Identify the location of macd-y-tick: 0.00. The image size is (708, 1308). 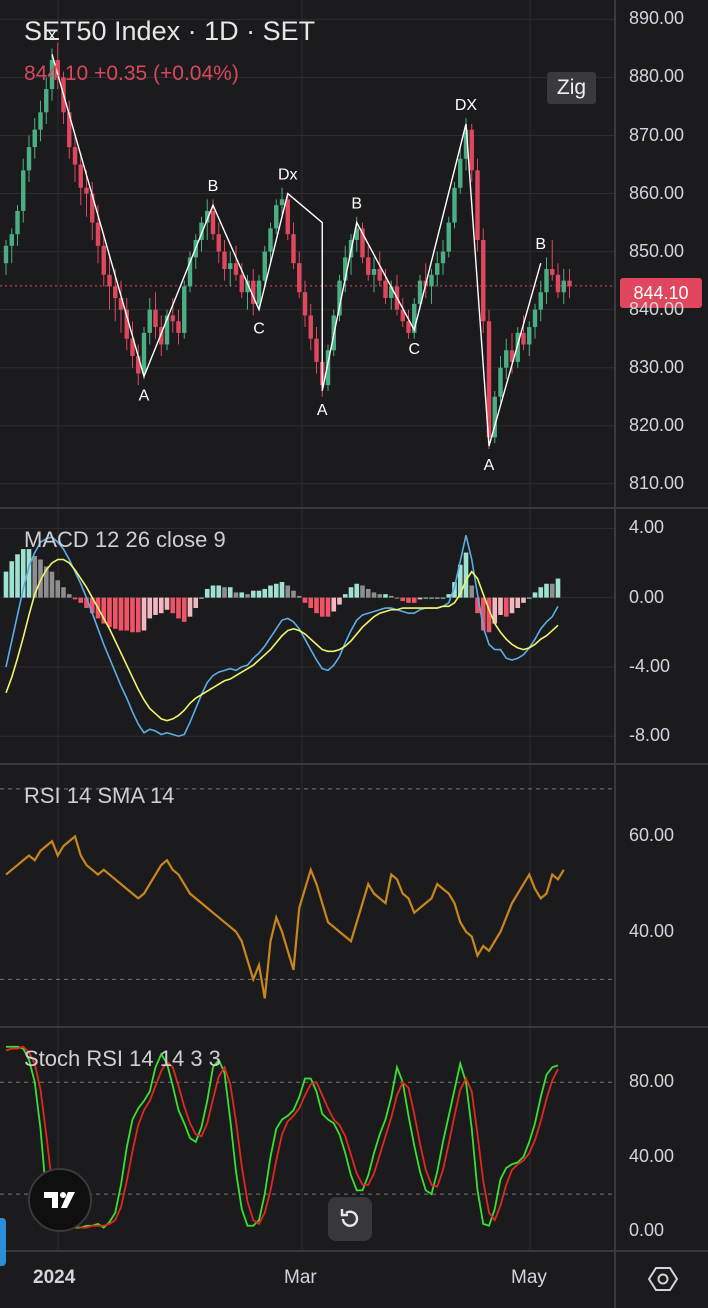
(647, 596).